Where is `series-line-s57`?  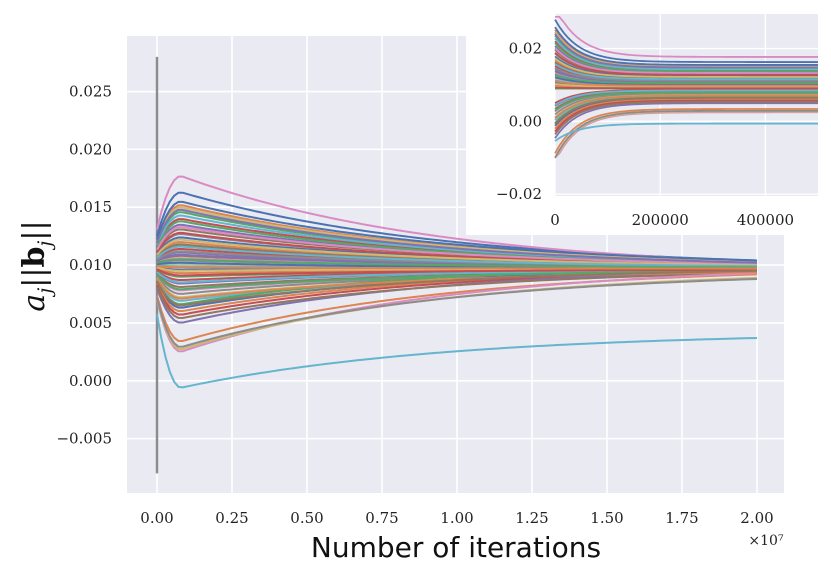 series-line-s57 is located at coordinates (457, 252).